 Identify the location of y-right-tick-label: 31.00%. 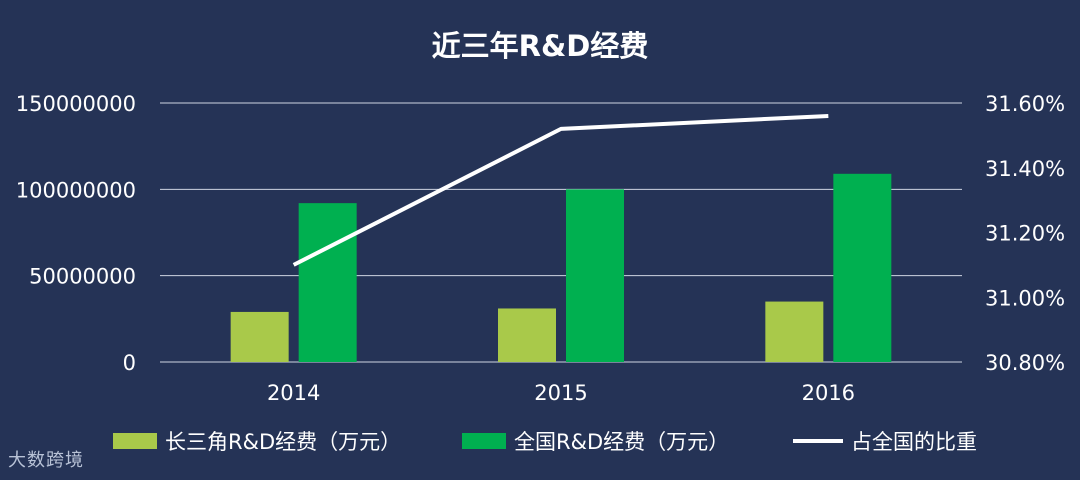
(1025, 298).